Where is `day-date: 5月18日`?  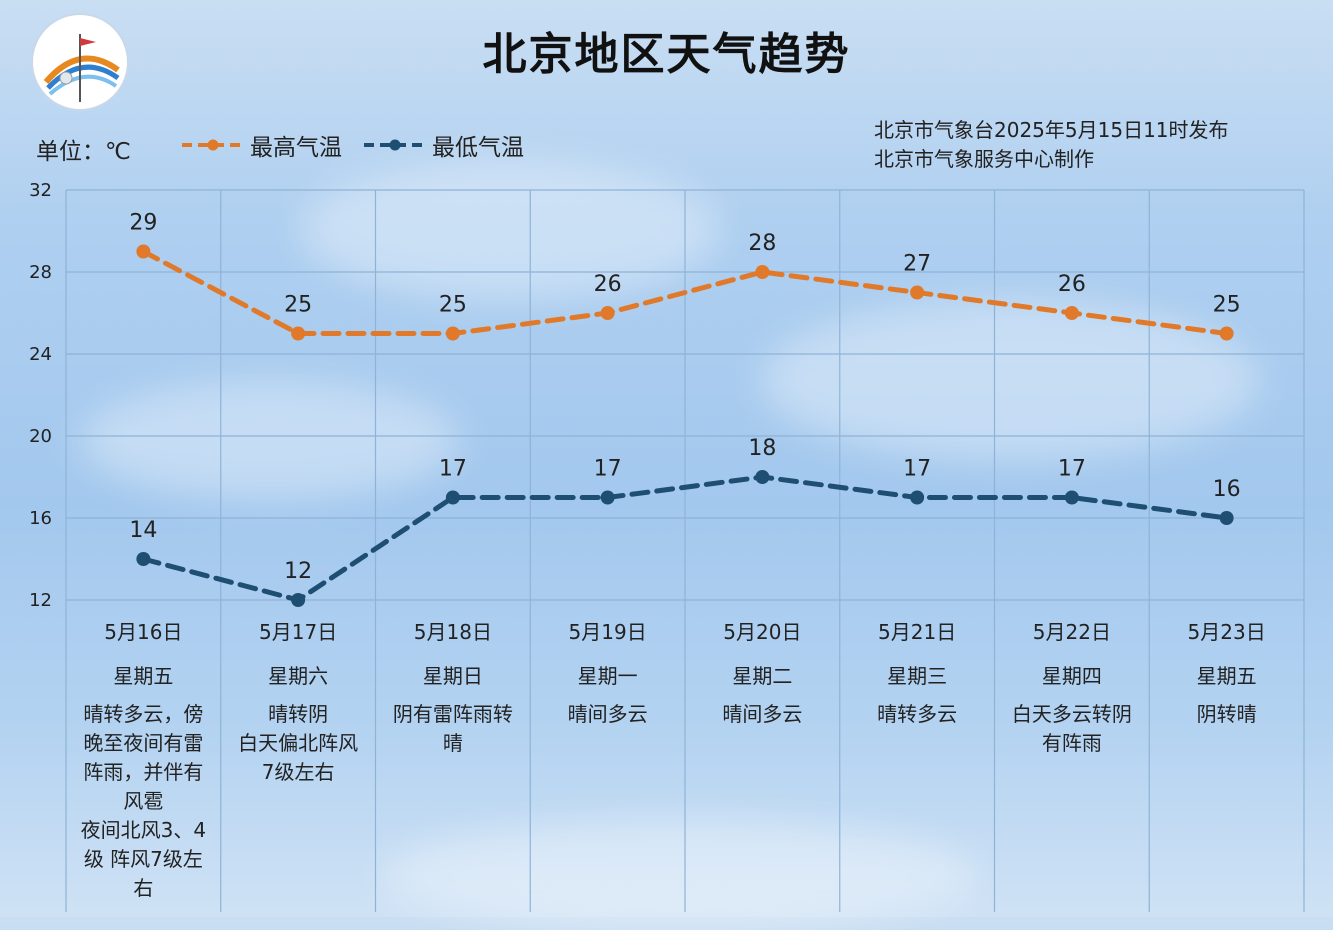 day-date: 5月18日 is located at coordinates (452, 632).